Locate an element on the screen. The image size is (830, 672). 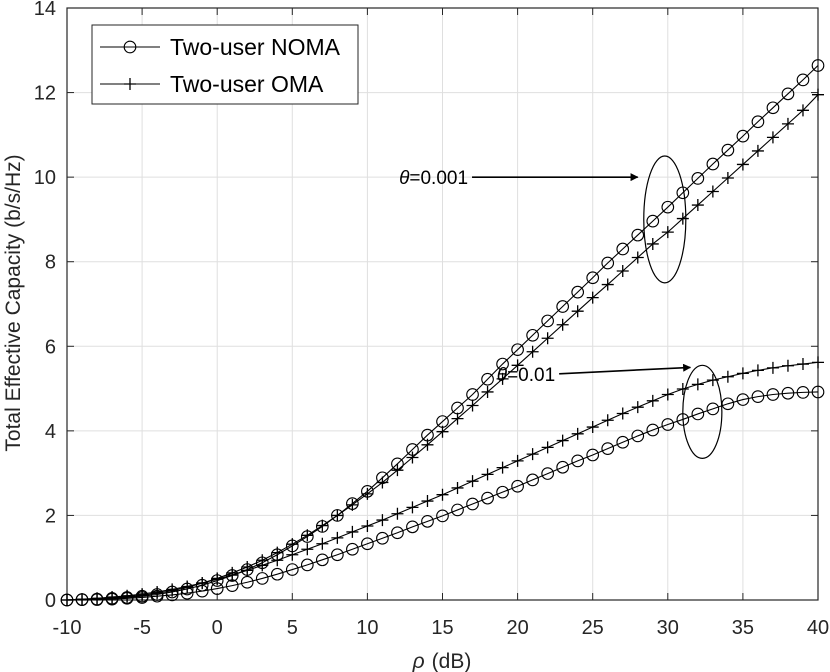
y-tick-label: 0 is located at coordinates (50, 601).